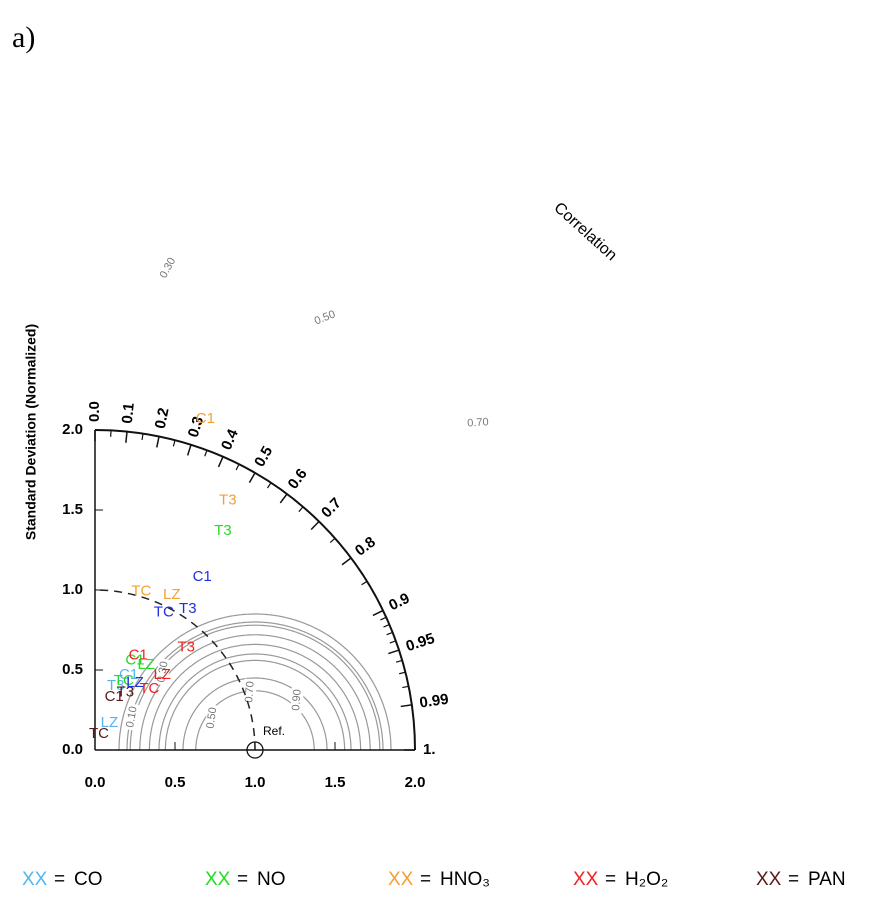  I want to click on corr-tick-label: 0.3, so click(196, 427).